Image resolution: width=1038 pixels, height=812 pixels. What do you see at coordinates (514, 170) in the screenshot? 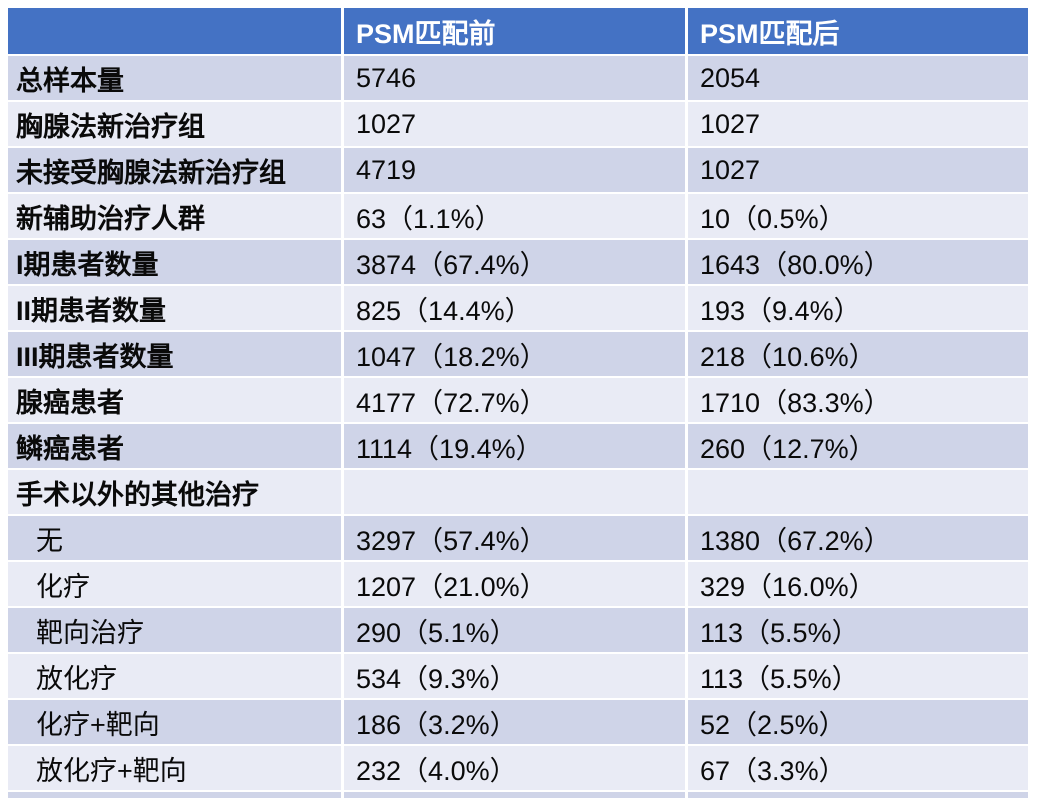
I see `before-value-cell: 4719` at bounding box center [514, 170].